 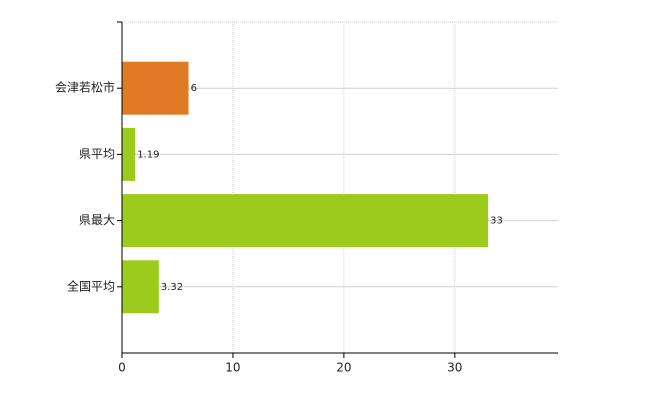 What do you see at coordinates (122, 368) in the screenshot?
I see `x-tick-label: 0` at bounding box center [122, 368].